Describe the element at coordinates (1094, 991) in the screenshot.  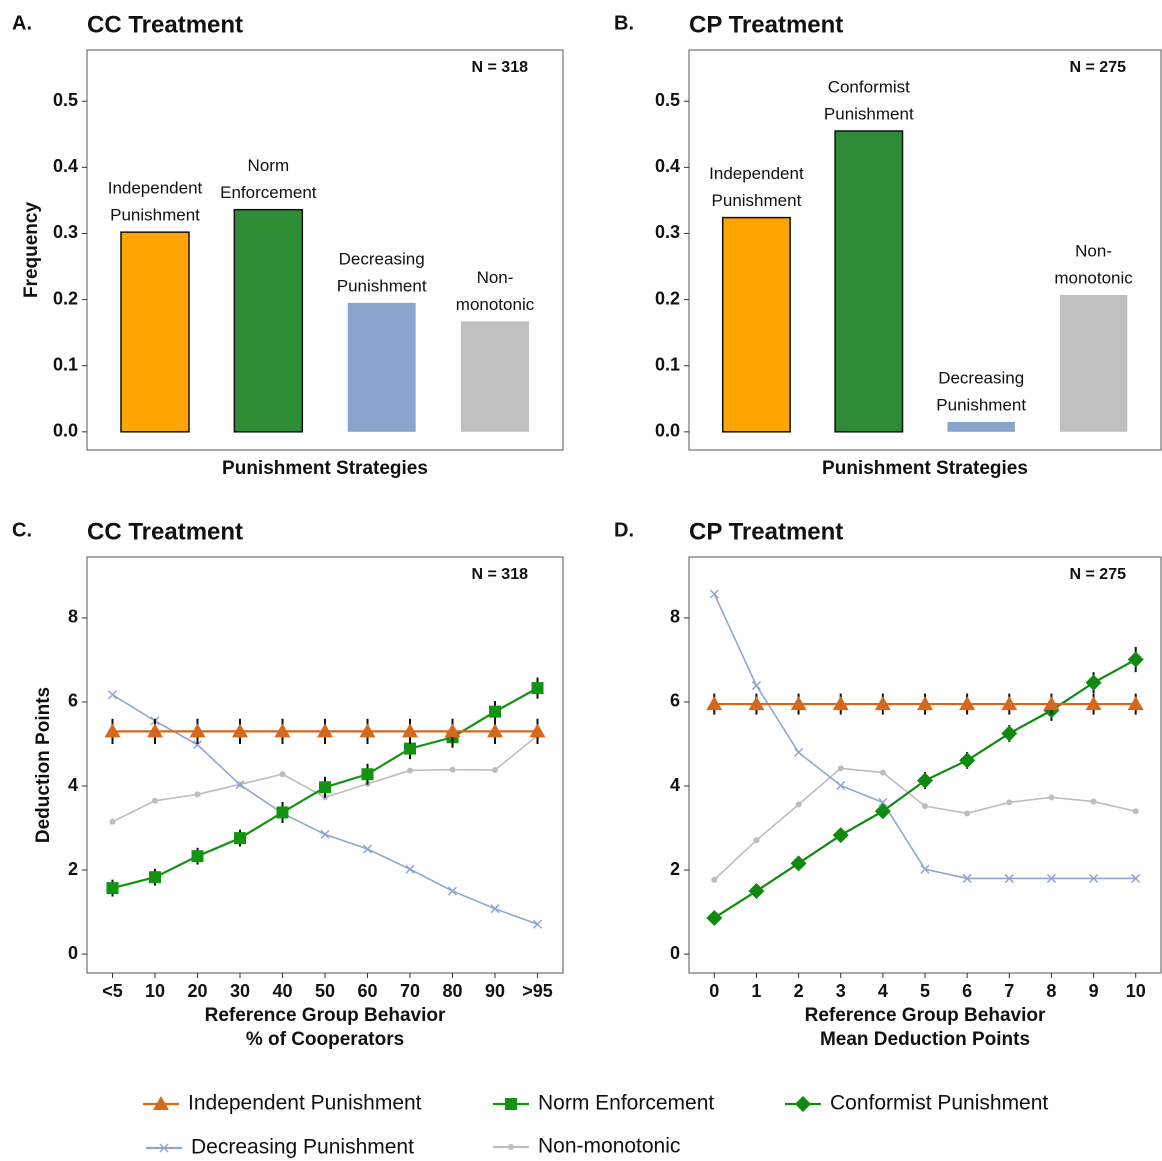
I see `x-tick-label: 9` at that location.